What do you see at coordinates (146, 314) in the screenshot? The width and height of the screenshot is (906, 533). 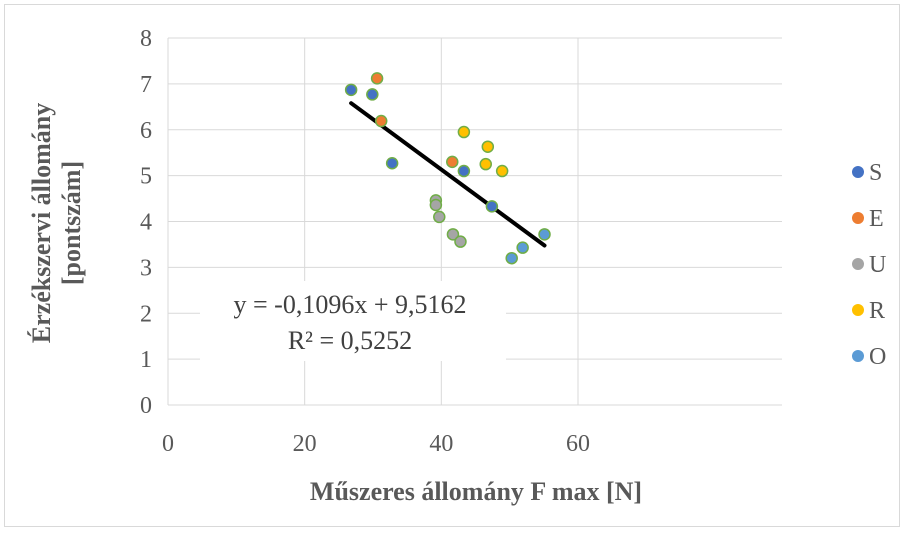 I see `y-tick-label: 2` at bounding box center [146, 314].